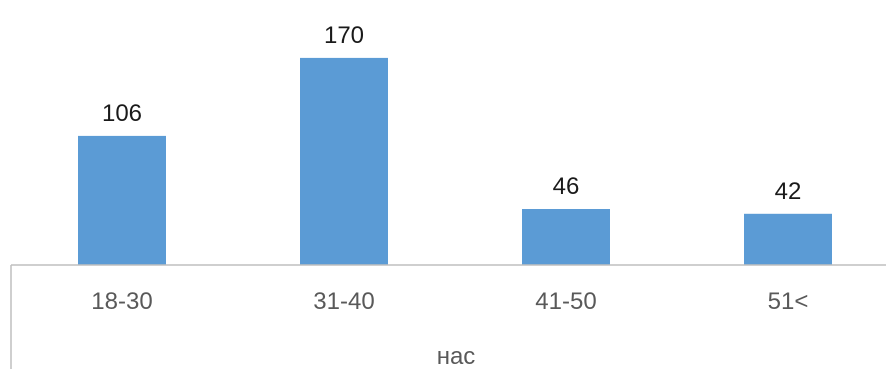 Image resolution: width=886 pixels, height=369 pixels. What do you see at coordinates (121, 301) in the screenshot?
I see `x-tick-label-18-30: 18-30` at bounding box center [121, 301].